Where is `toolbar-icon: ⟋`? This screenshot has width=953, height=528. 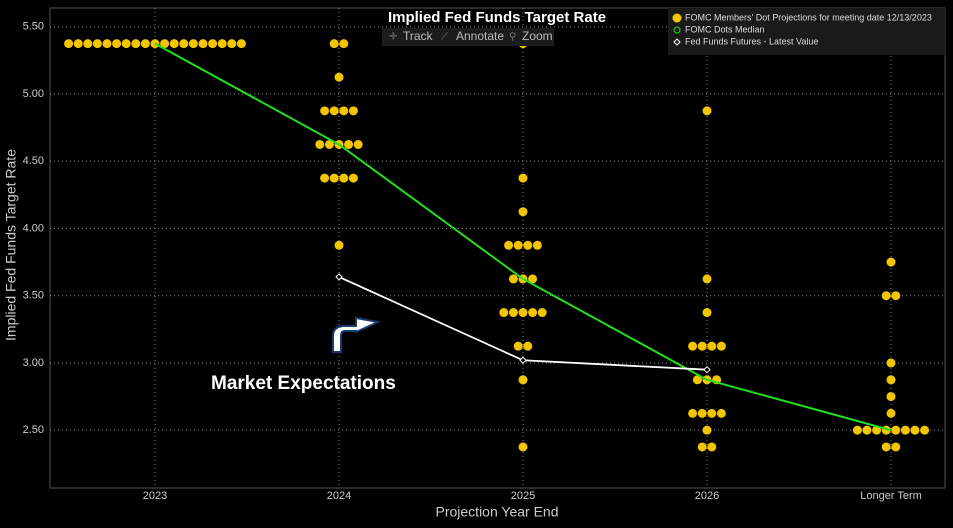
toolbar-icon: ⟋ is located at coordinates (444, 37).